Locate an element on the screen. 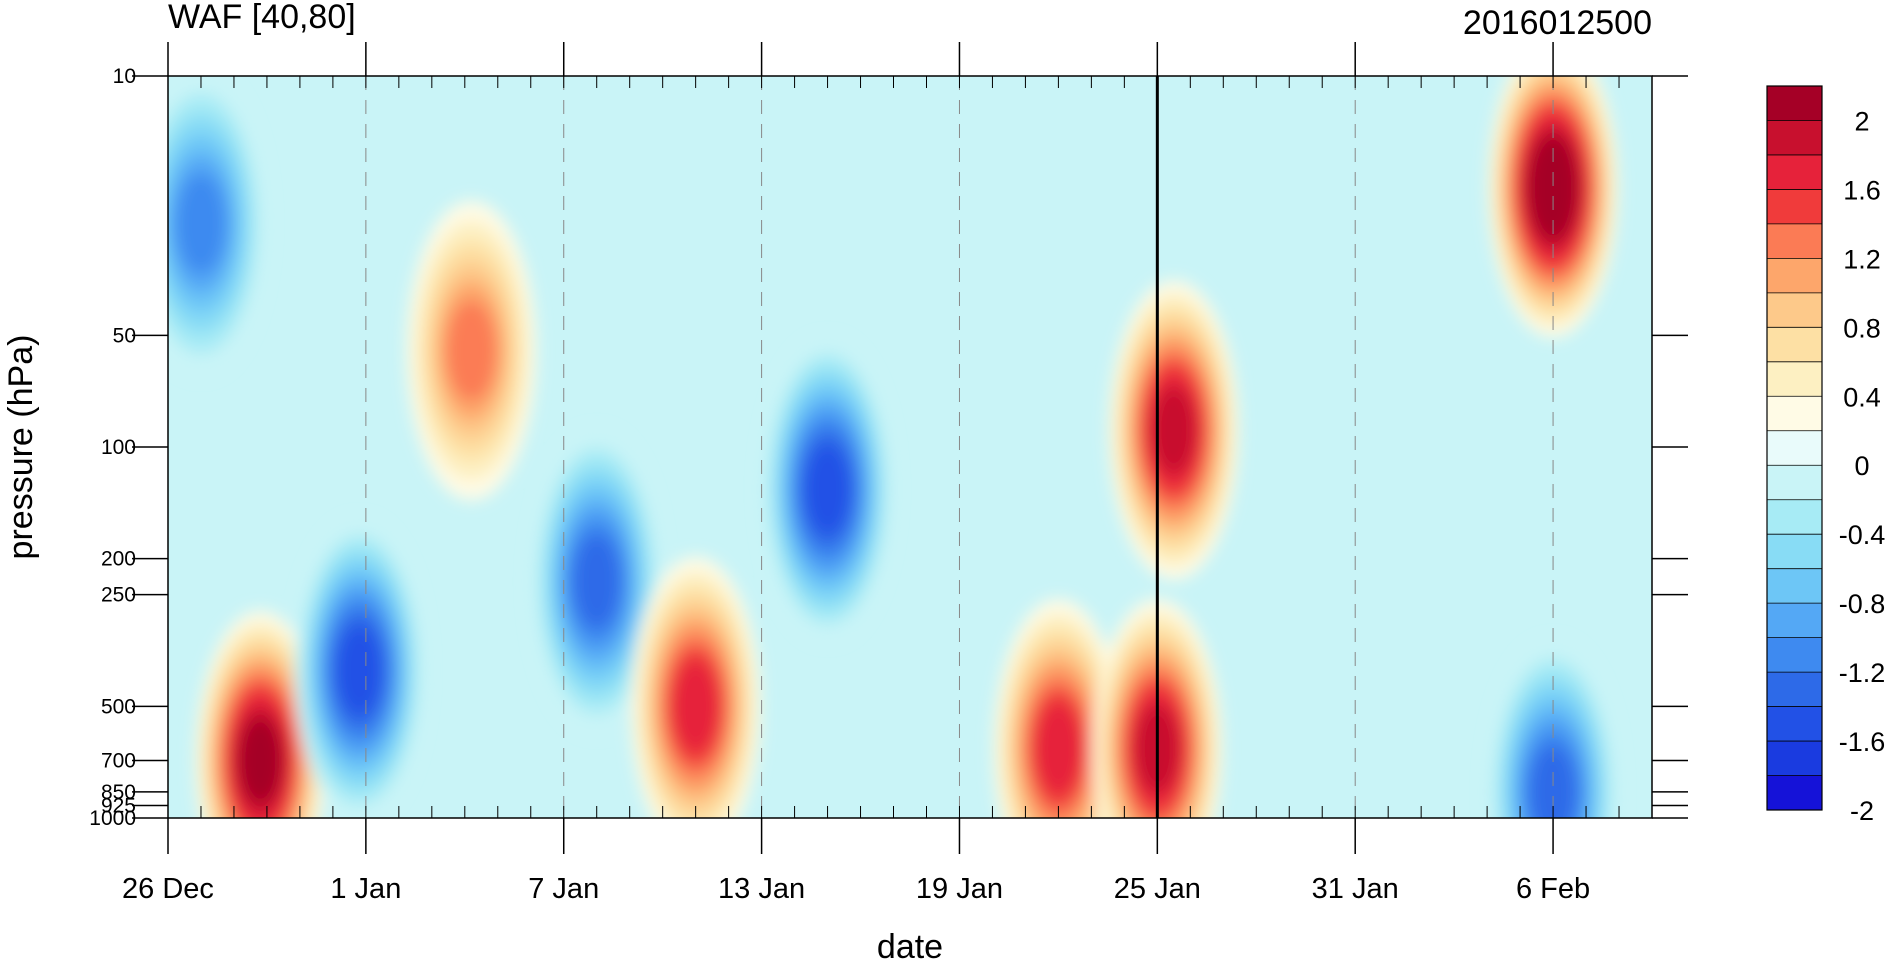 The image size is (1889, 961). colorbar-label: 0.8 is located at coordinates (1862, 328).